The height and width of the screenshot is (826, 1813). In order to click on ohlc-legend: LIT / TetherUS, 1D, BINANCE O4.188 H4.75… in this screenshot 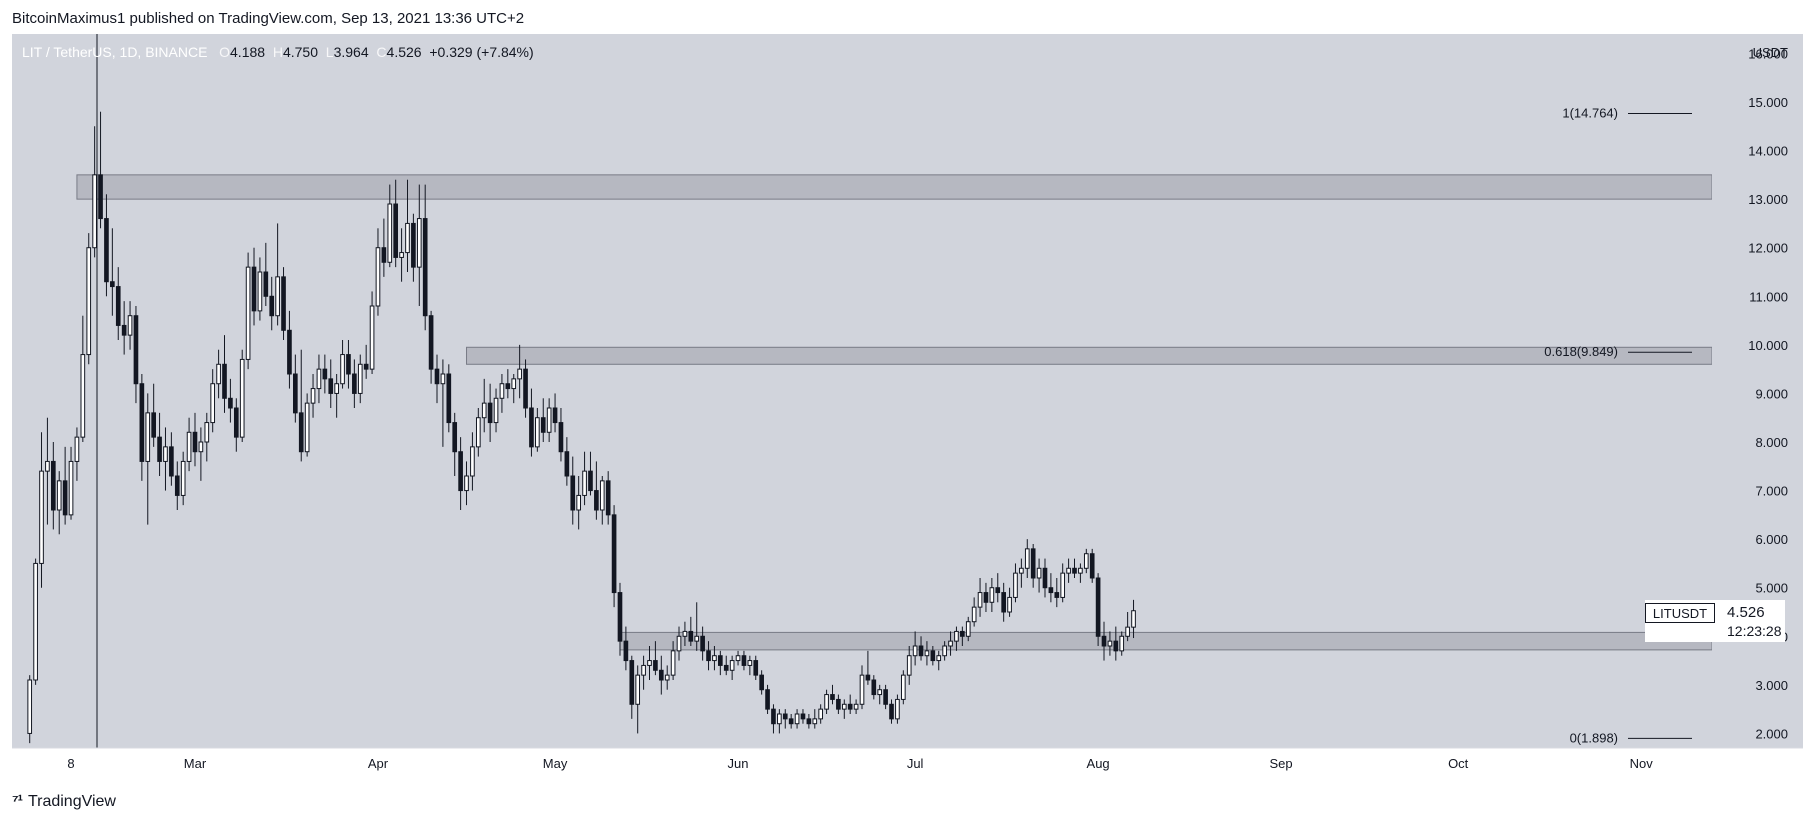, I will do `click(278, 52)`.